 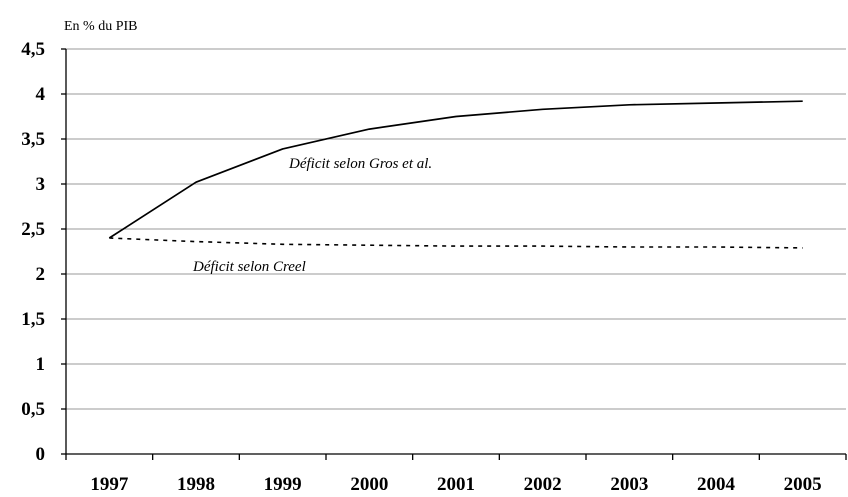 What do you see at coordinates (456, 243) in the screenshot?
I see `series-line-creel` at bounding box center [456, 243].